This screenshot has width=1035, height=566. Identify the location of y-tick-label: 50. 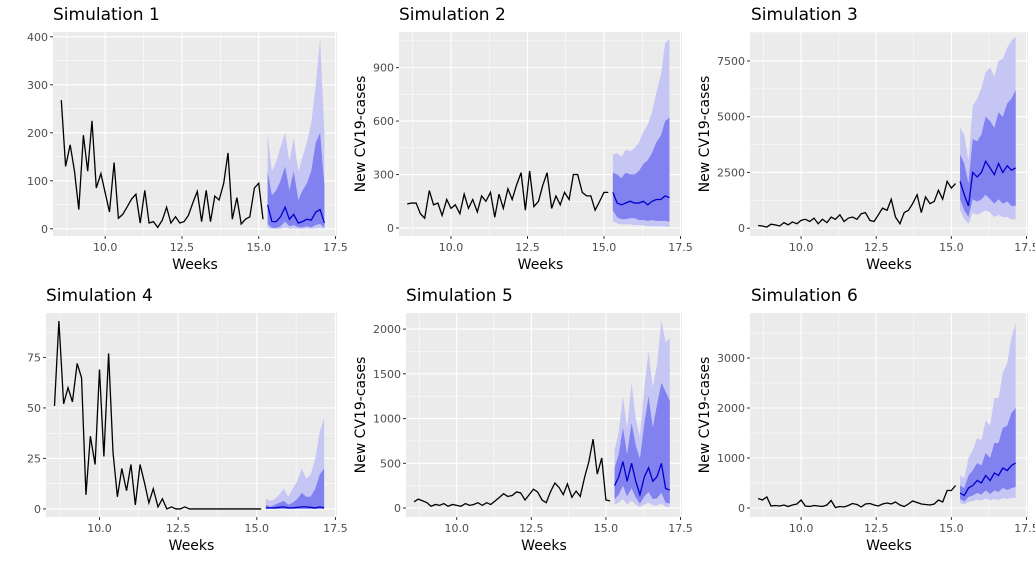
(34, 408).